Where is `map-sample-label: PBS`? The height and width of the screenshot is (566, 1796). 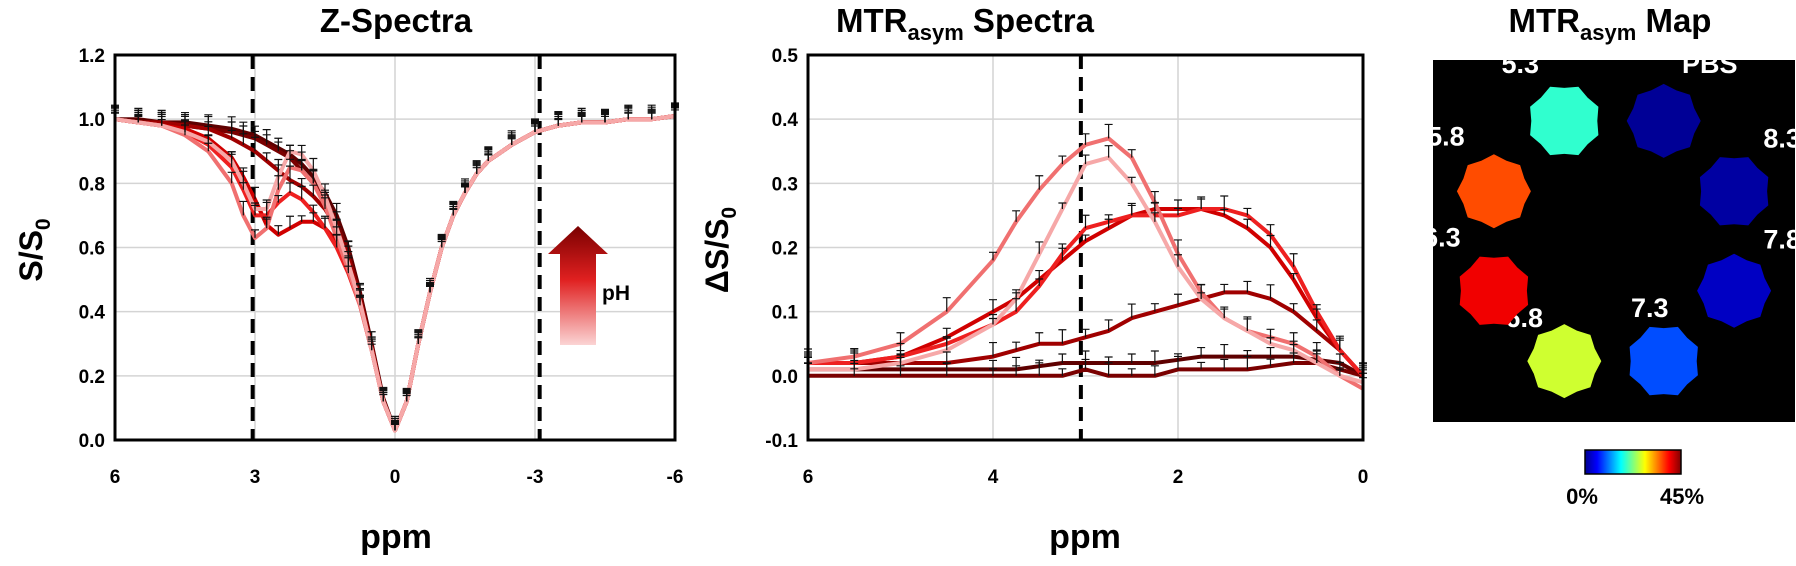
map-sample-label: PBS is located at coordinates (1710, 64).